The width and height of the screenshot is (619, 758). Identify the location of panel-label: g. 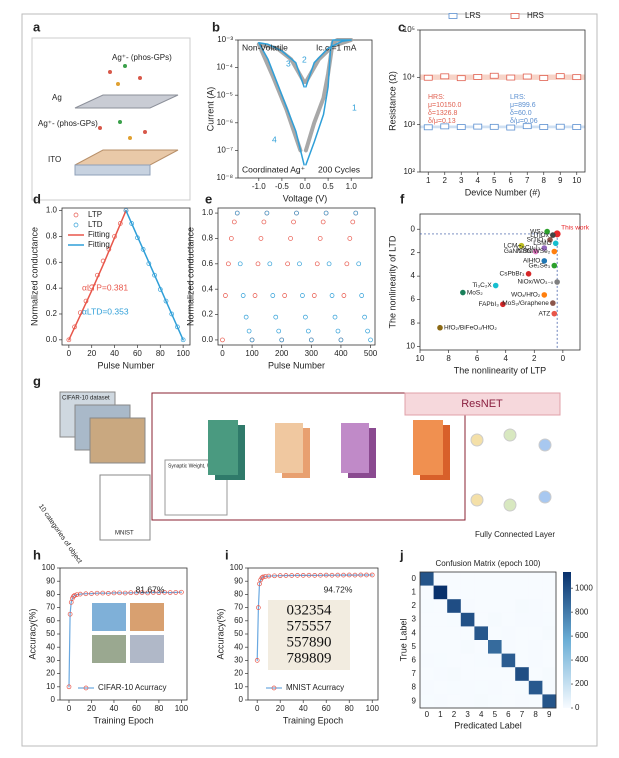
(37, 380).